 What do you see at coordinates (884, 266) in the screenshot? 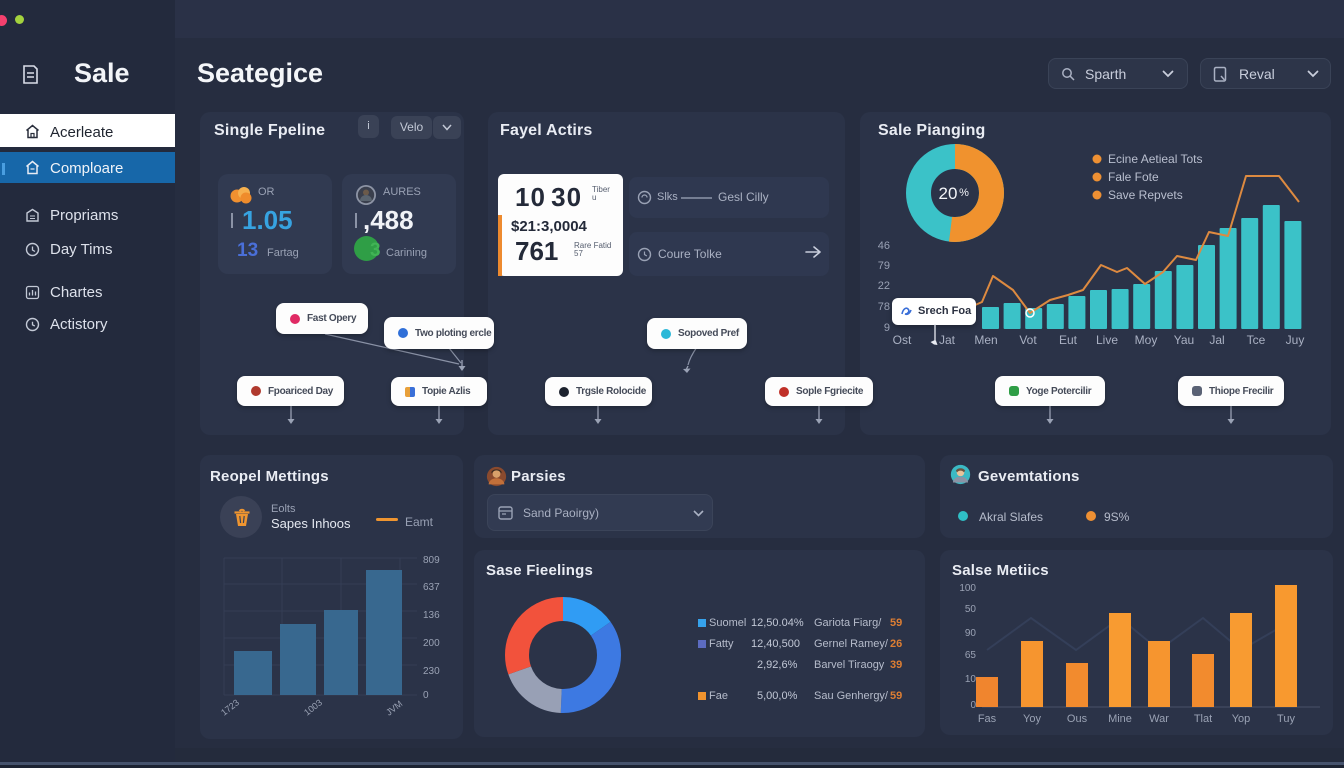
I see `svg-text: 79` at bounding box center [884, 266].